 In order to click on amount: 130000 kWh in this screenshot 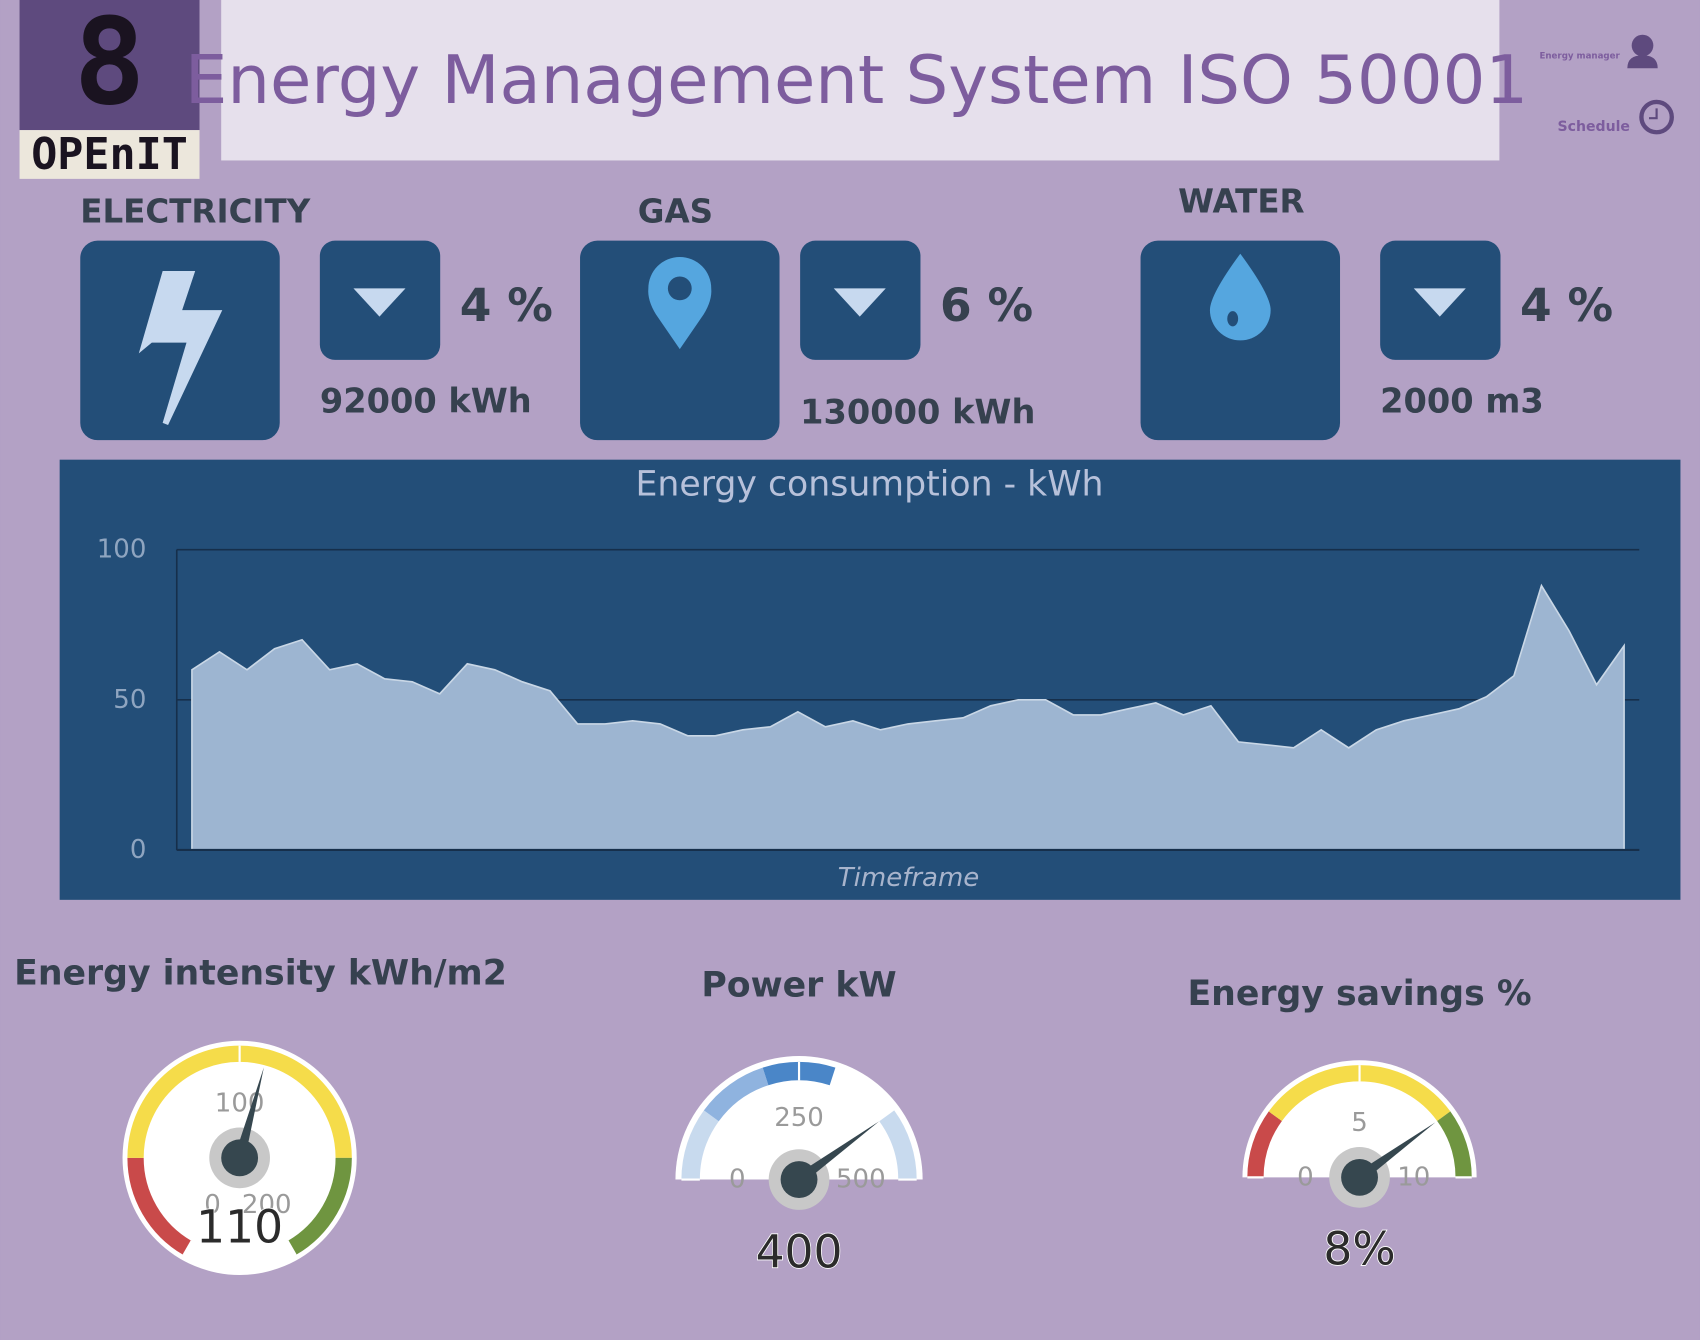, I will do `click(917, 411)`.